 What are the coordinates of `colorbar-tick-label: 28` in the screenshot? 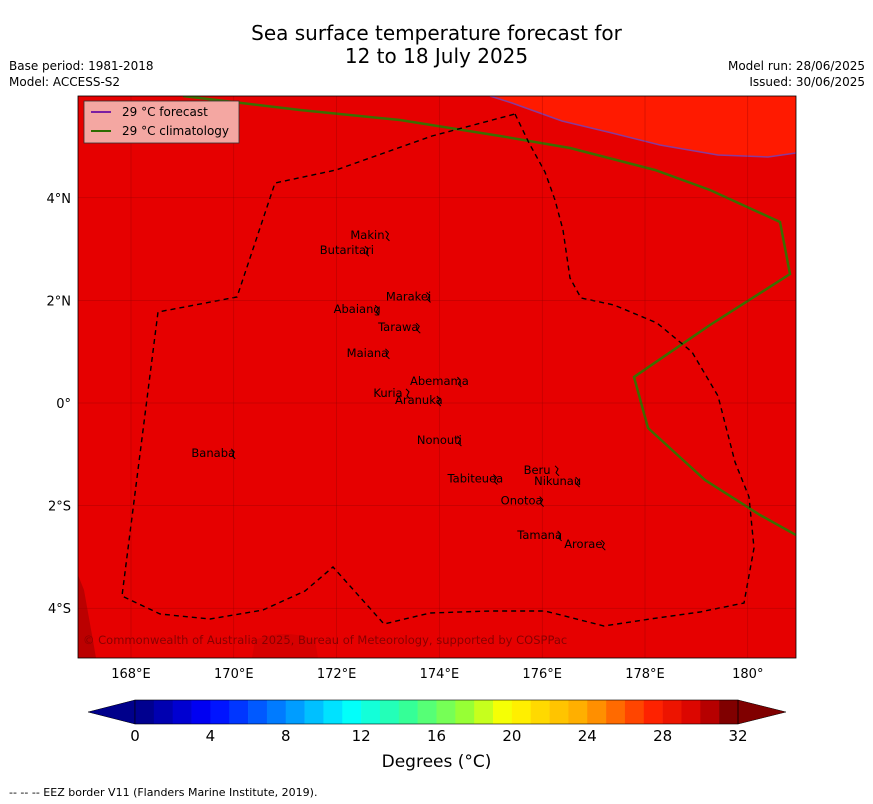 It's located at (662, 736).